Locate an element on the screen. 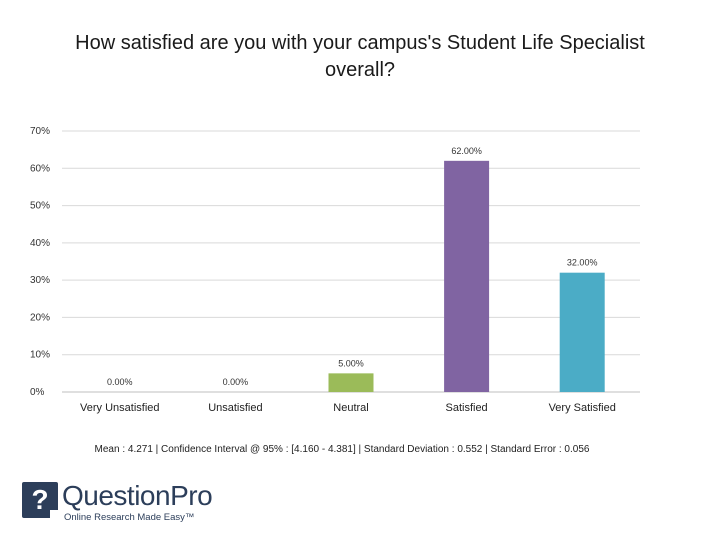 The width and height of the screenshot is (720, 540). x-tick-label: Unsatisfied is located at coordinates (235, 408).